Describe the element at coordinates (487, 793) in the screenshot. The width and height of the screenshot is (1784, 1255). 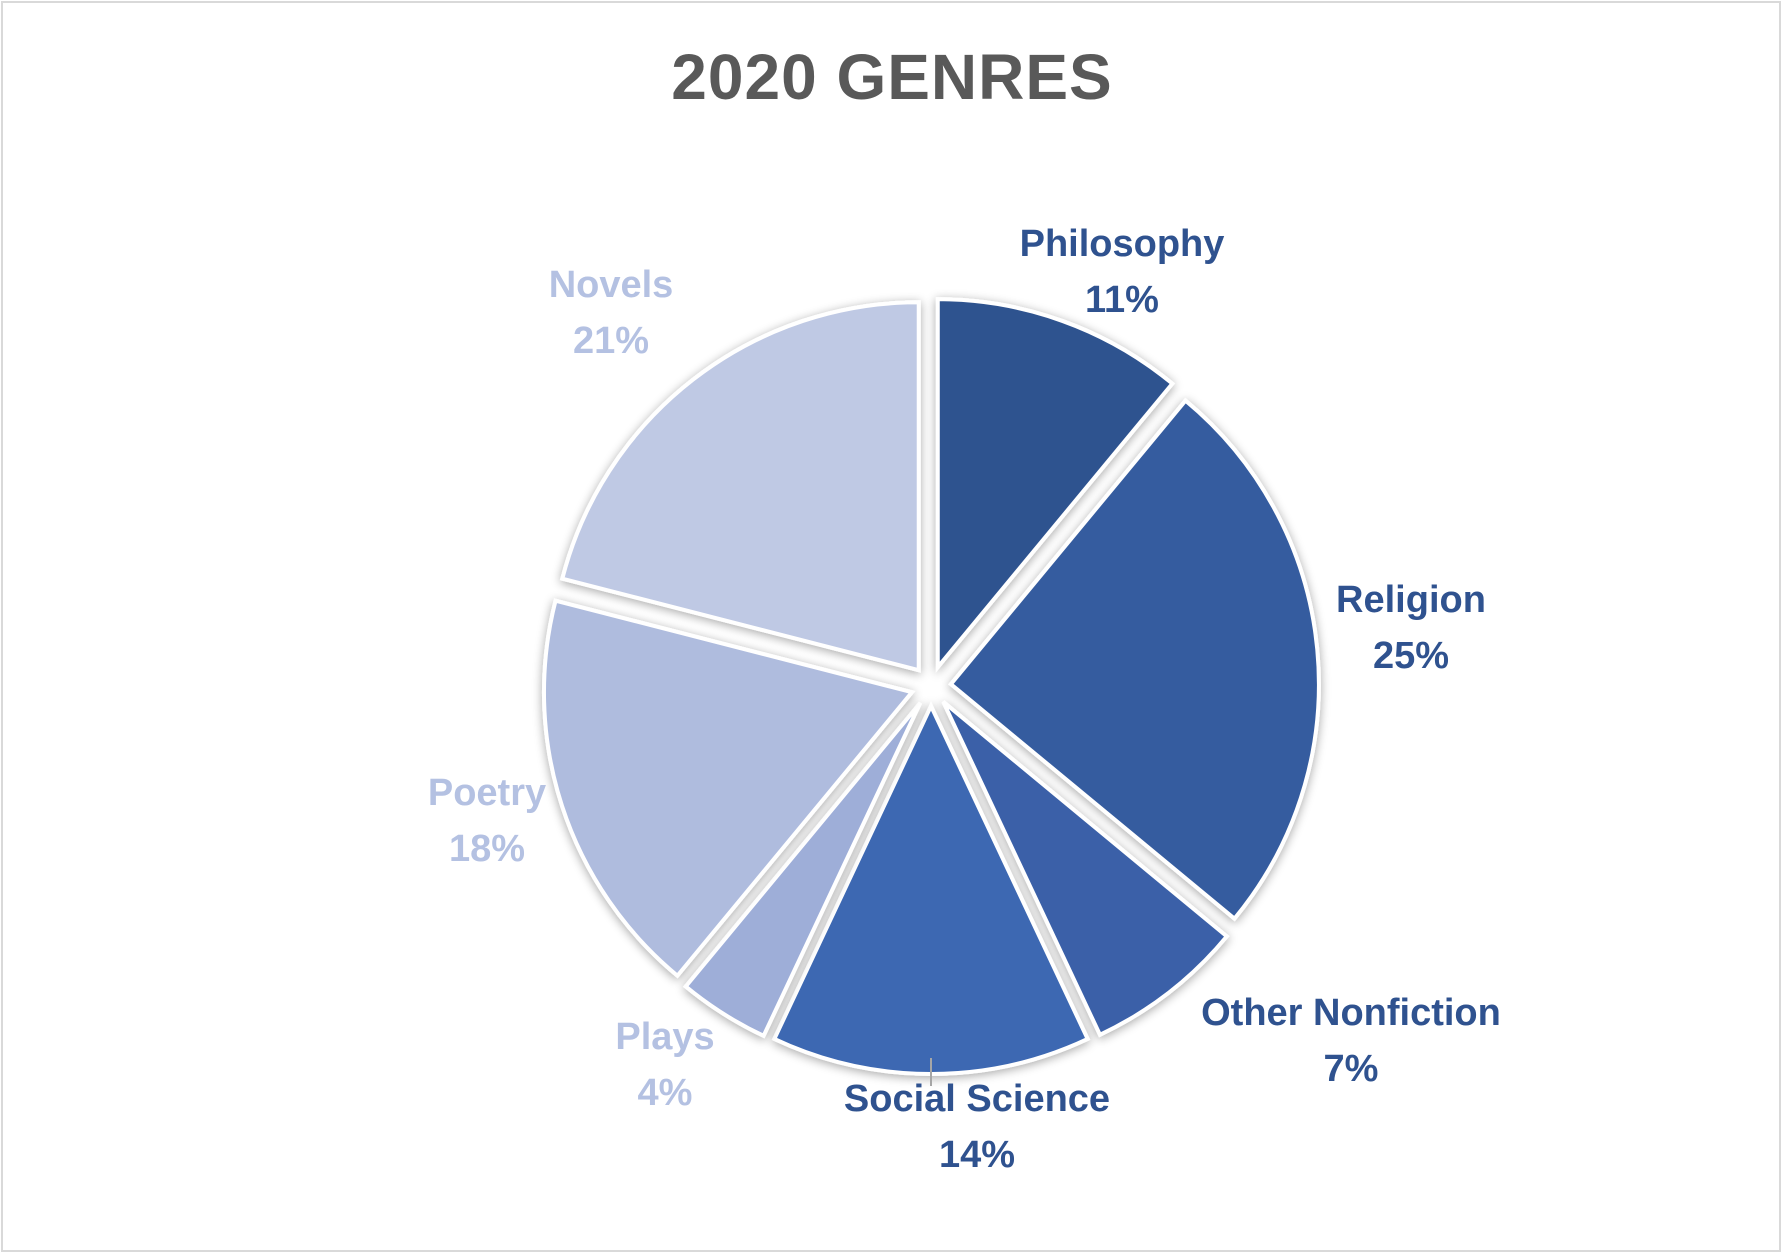
I see `slice-label-poetry: Poetry` at that location.